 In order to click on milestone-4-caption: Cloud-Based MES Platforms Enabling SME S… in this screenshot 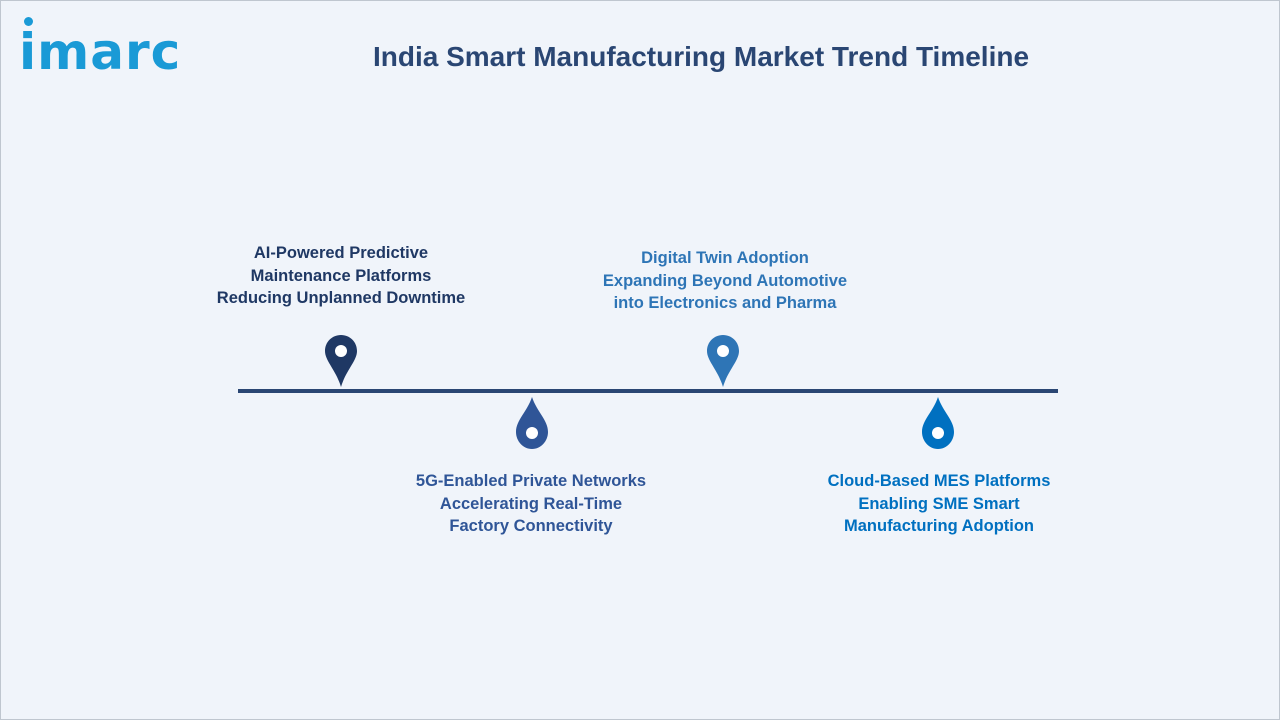, I will do `click(939, 504)`.